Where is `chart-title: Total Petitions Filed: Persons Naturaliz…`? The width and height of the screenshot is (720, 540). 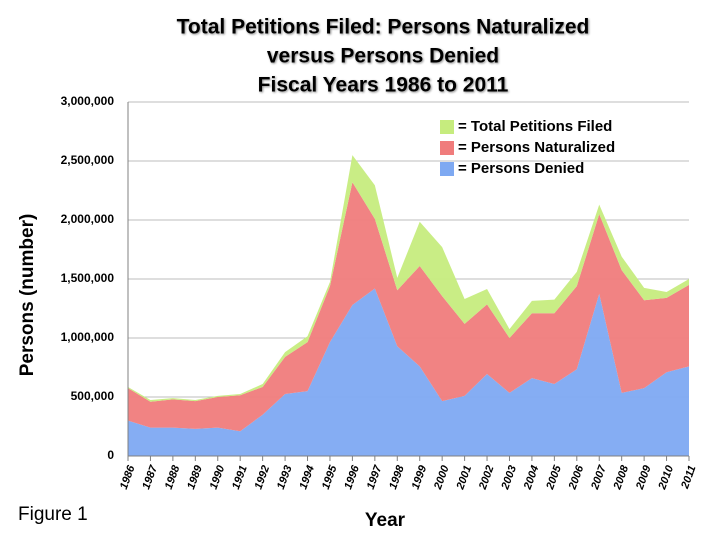
chart-title: Total Petitions Filed: Persons Naturaliz… is located at coordinates (383, 27).